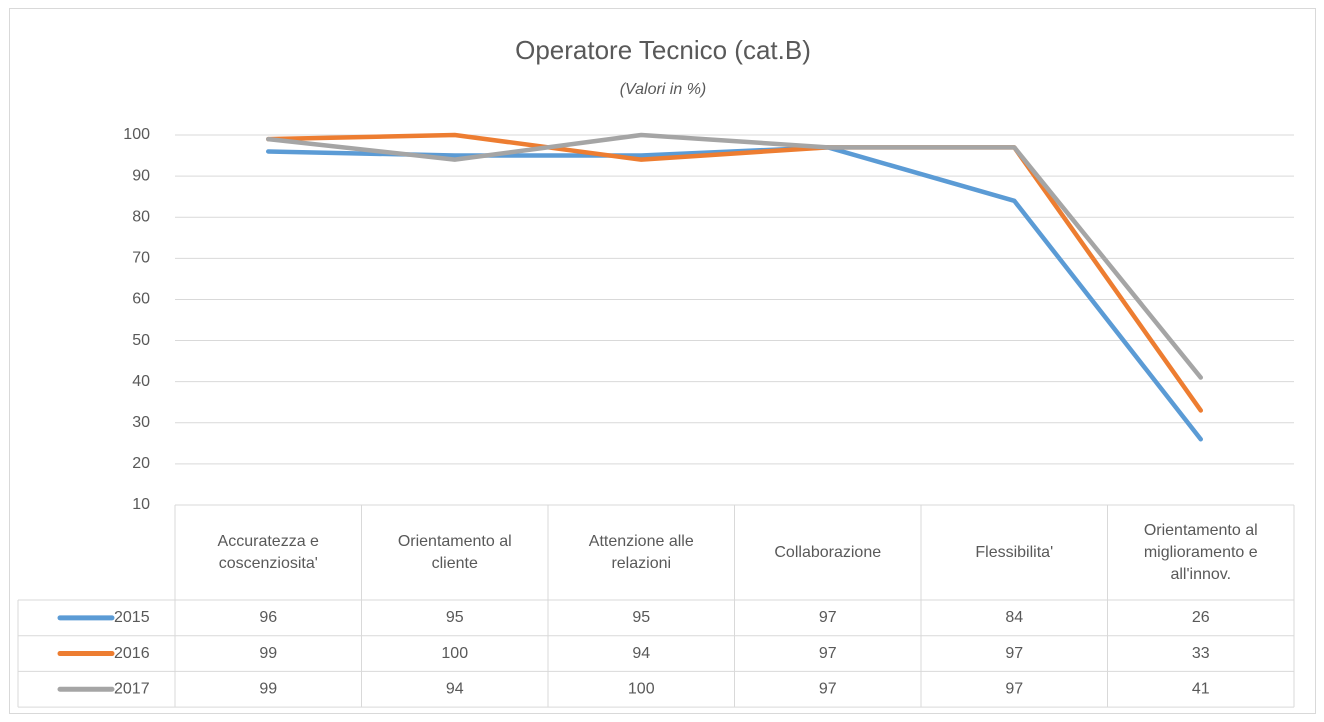 This screenshot has width=1324, height=722. Describe the element at coordinates (1014, 617) in the screenshot. I see `table-value: 84` at that location.